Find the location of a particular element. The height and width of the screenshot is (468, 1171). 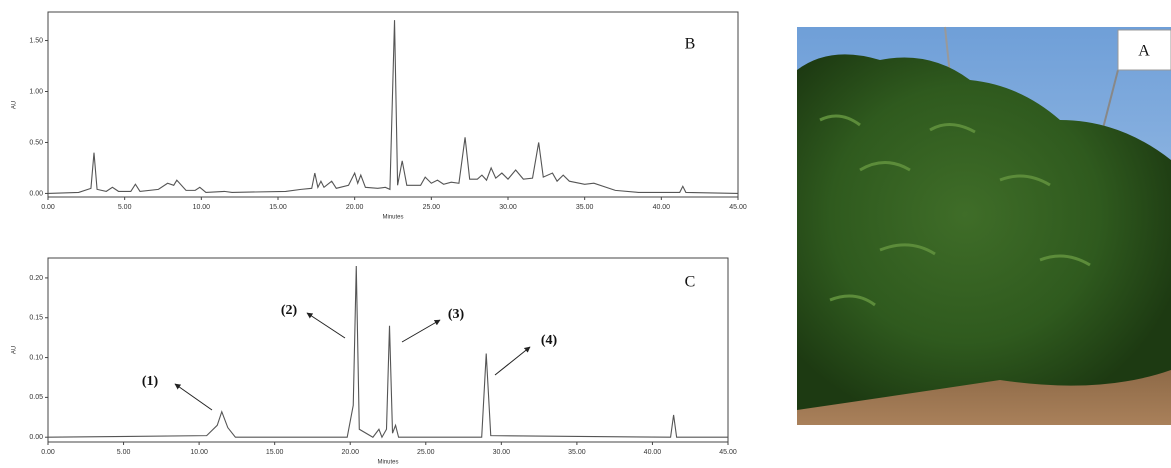

panel-label: A is located at coordinates (1144, 51).